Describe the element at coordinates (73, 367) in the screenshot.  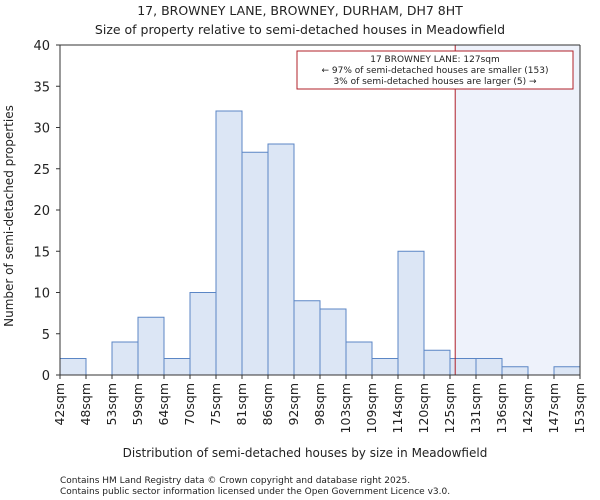
I see `bar-42sqm` at that location.